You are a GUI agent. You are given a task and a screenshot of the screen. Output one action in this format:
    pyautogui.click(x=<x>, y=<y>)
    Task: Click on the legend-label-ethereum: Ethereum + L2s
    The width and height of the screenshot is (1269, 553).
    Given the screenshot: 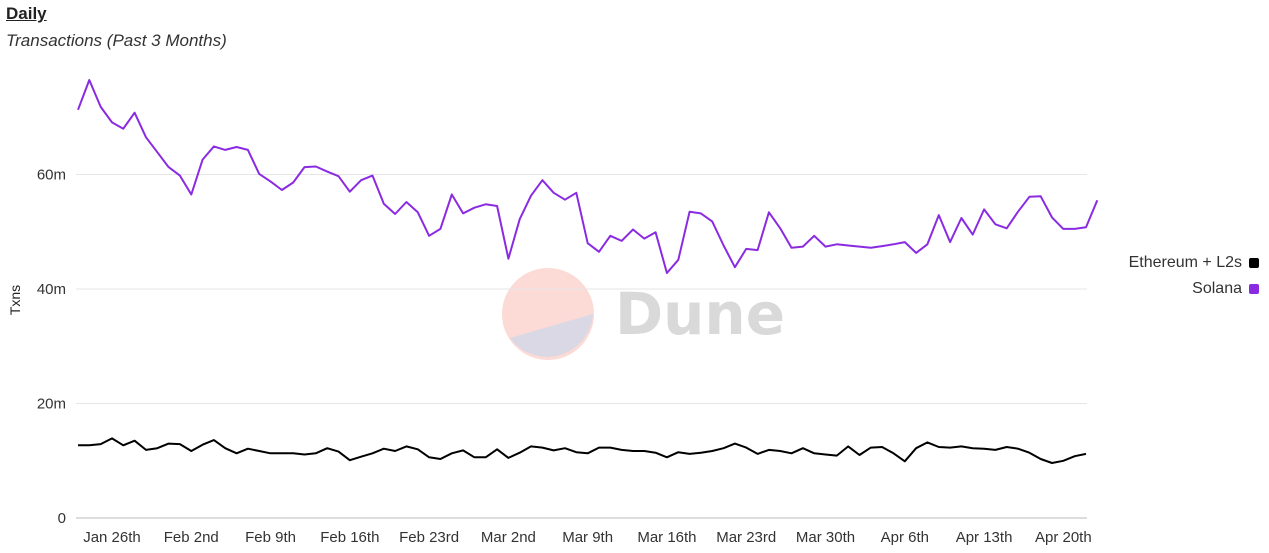 What is the action you would take?
    pyautogui.click(x=1185, y=262)
    